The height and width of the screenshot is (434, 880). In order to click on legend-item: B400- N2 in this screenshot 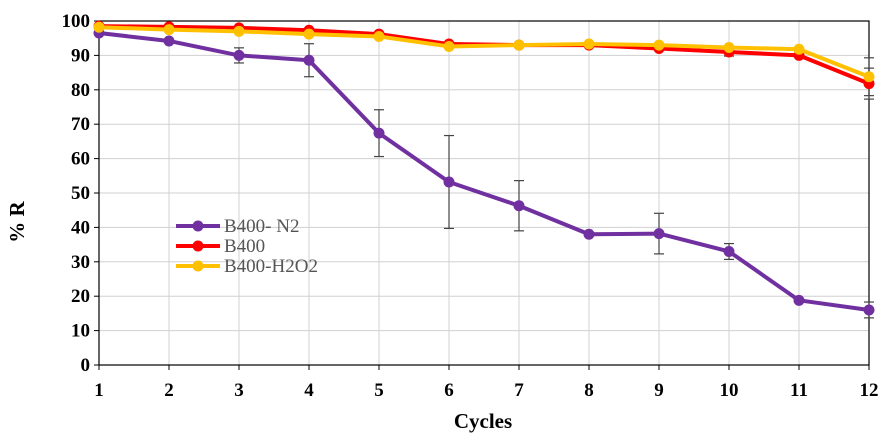, I will do `click(237, 226)`.